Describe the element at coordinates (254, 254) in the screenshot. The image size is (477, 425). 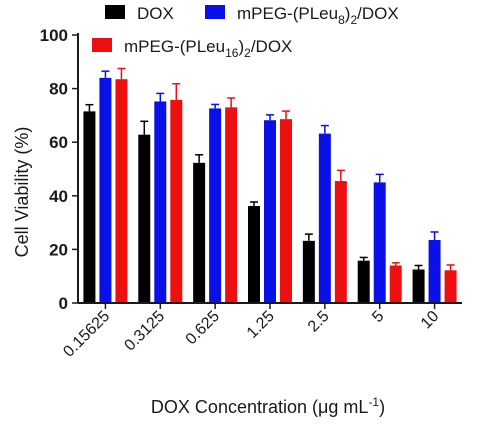
I see `bar-1-1.25` at that location.